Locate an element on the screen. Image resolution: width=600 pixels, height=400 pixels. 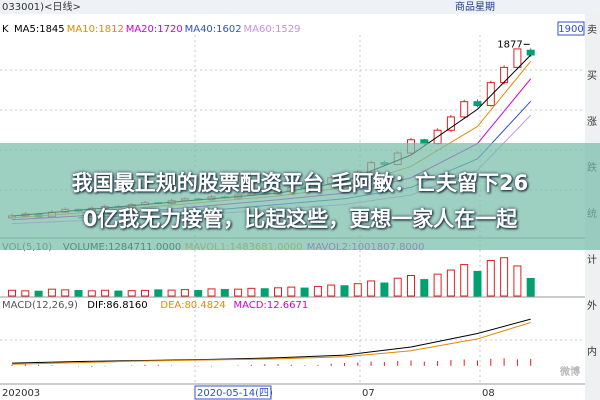
x-axis-label: 2020-05-14(四) is located at coordinates (235, 393).